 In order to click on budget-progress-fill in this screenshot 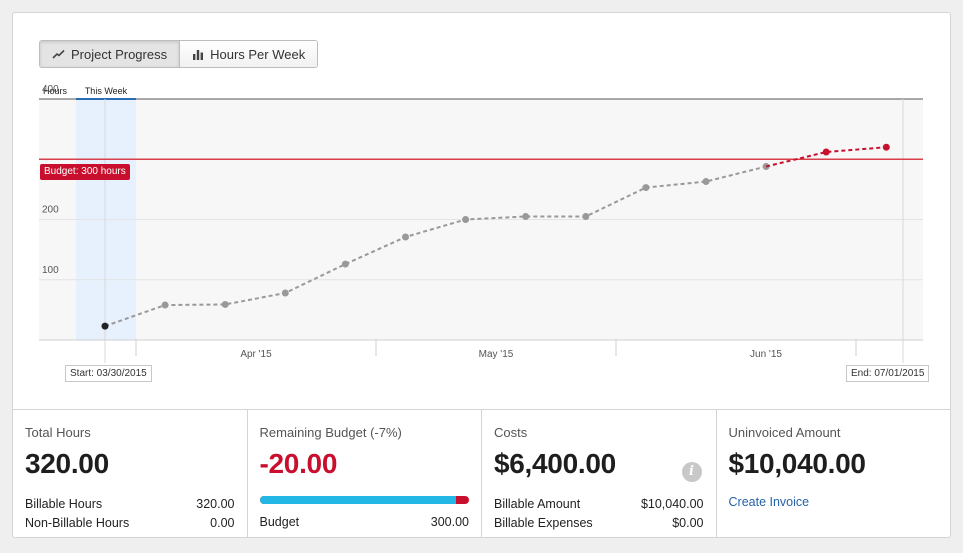, I will do `click(357, 500)`.